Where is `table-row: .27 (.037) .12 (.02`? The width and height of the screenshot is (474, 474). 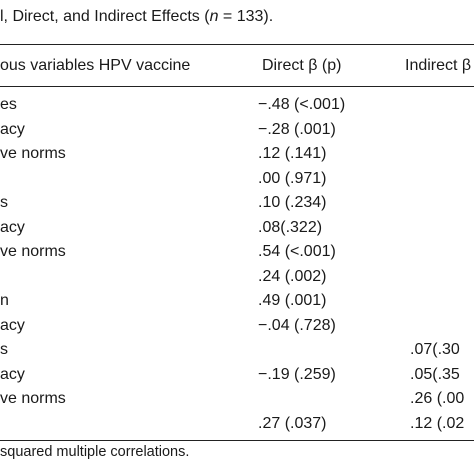 table-row: .27 (.037) .12 (.02 is located at coordinates (237, 427).